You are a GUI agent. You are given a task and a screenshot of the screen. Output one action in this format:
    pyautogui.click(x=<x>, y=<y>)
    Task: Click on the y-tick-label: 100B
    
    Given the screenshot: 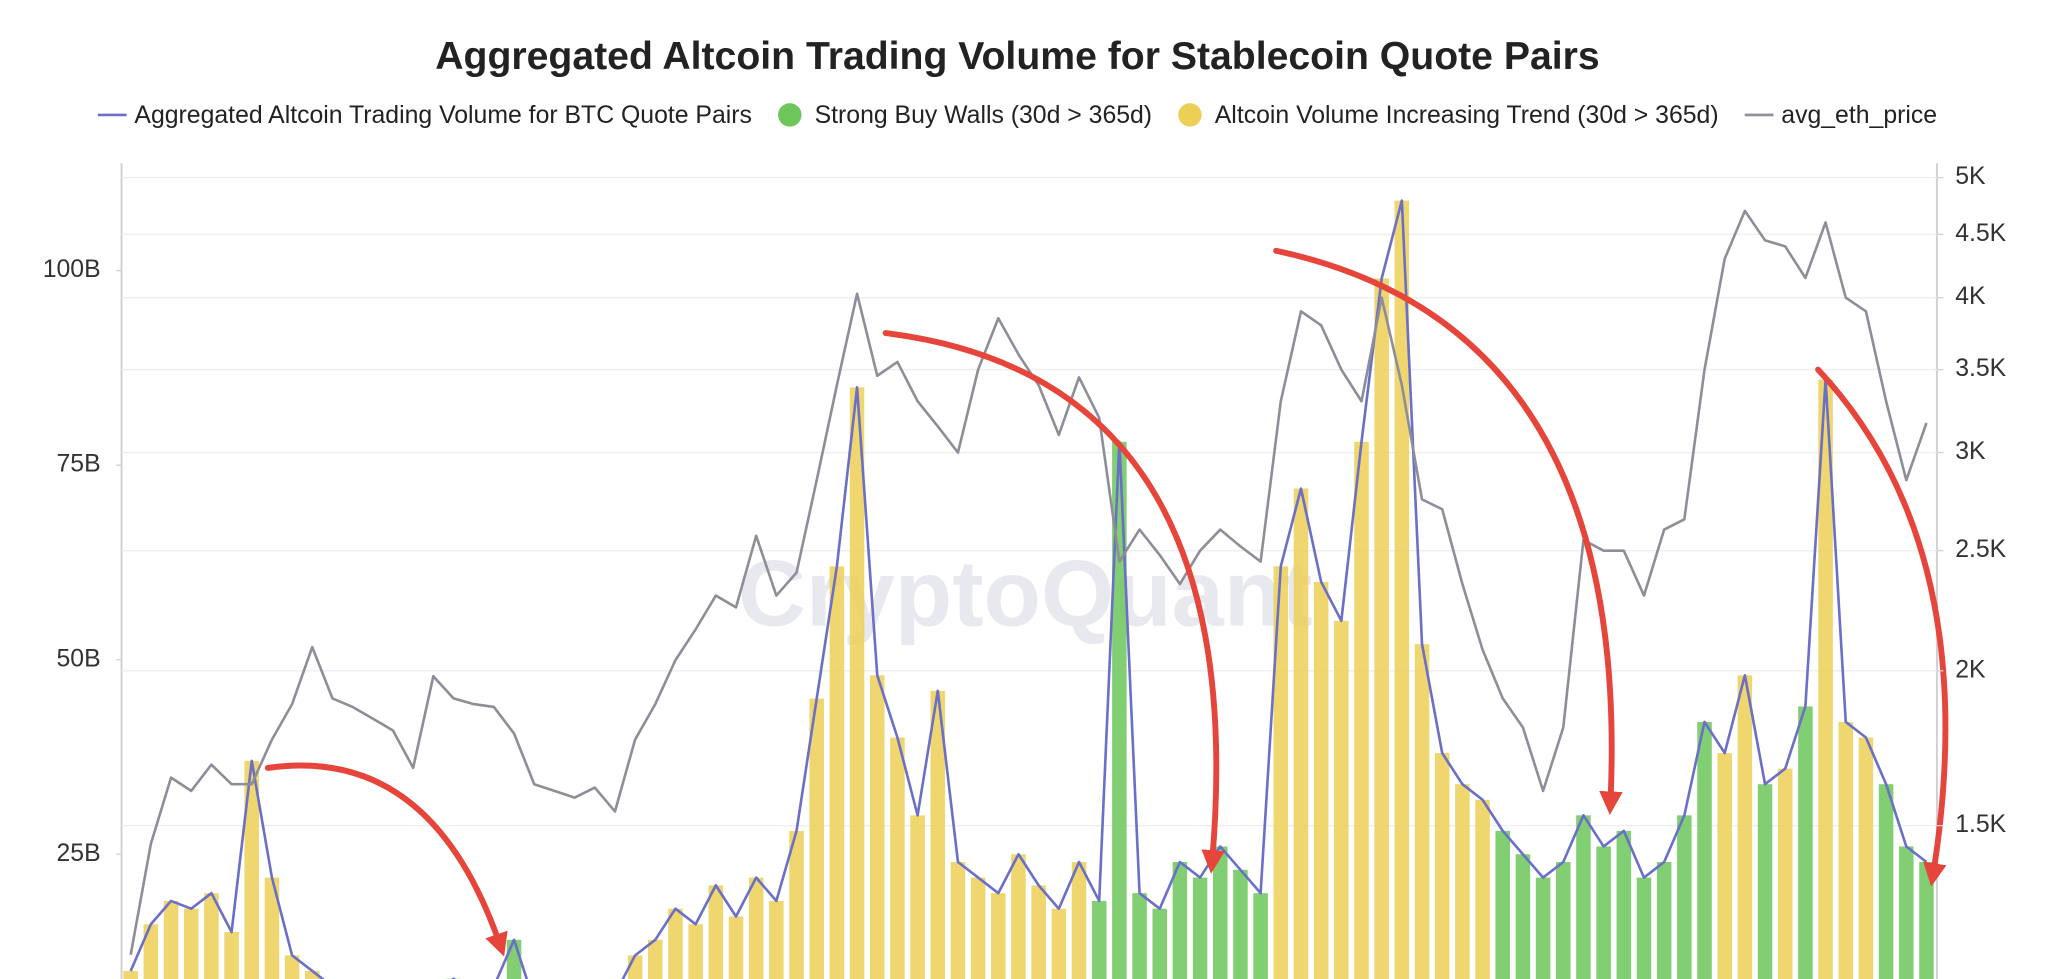 What is the action you would take?
    pyautogui.click(x=72, y=269)
    